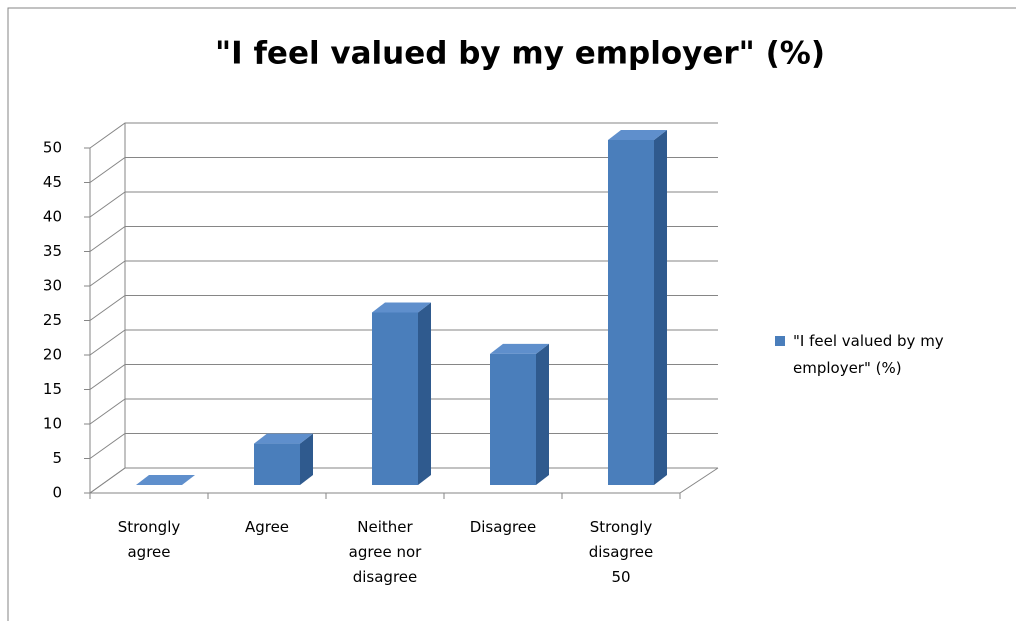 The height and width of the screenshot is (621, 1016). Describe the element at coordinates (52, 286) in the screenshot. I see `y-tick-label: 30` at that location.